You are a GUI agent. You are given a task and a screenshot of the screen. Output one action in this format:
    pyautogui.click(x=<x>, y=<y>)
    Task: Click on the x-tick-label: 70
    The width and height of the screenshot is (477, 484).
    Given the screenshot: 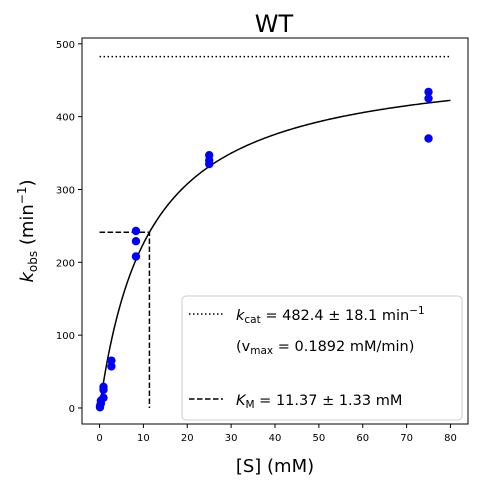 What is the action you would take?
    pyautogui.click(x=406, y=438)
    